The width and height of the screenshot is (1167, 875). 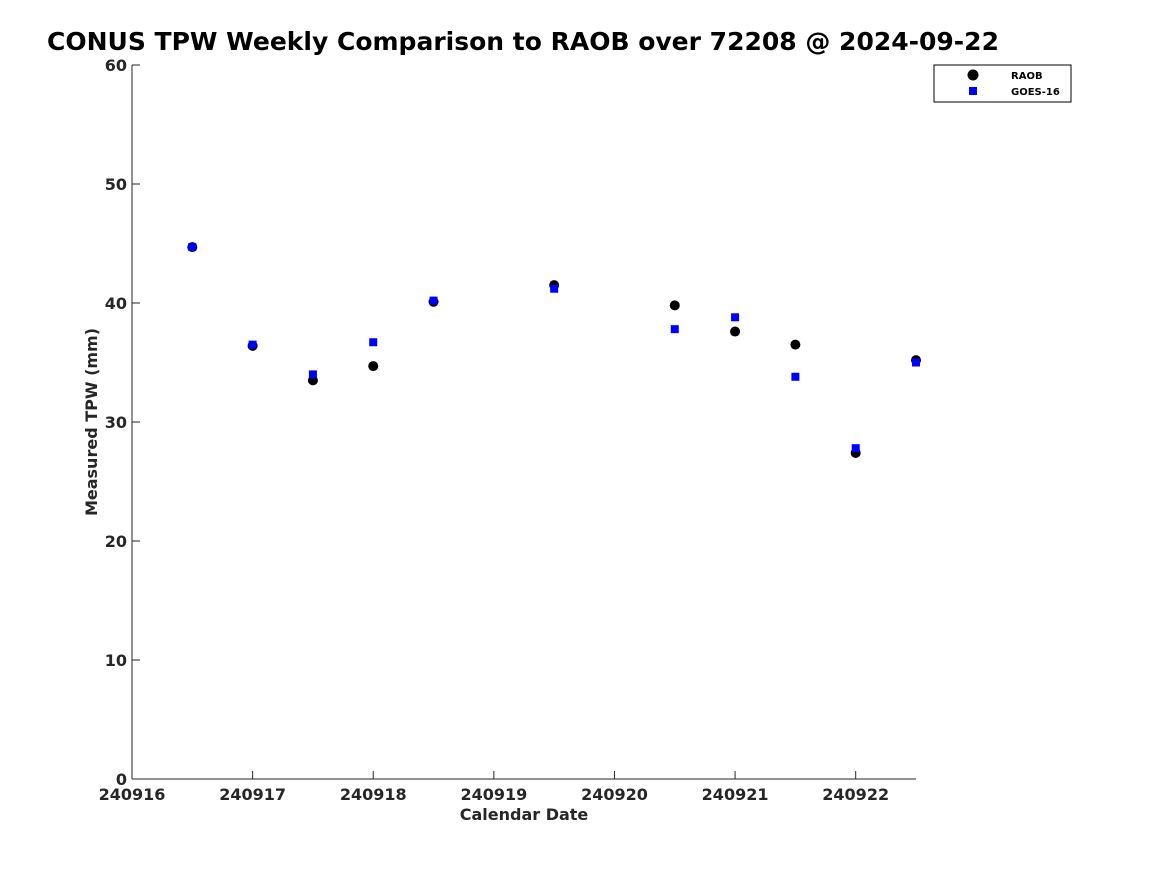 I want to click on legend-label: GOES-16, so click(x=1035, y=92).